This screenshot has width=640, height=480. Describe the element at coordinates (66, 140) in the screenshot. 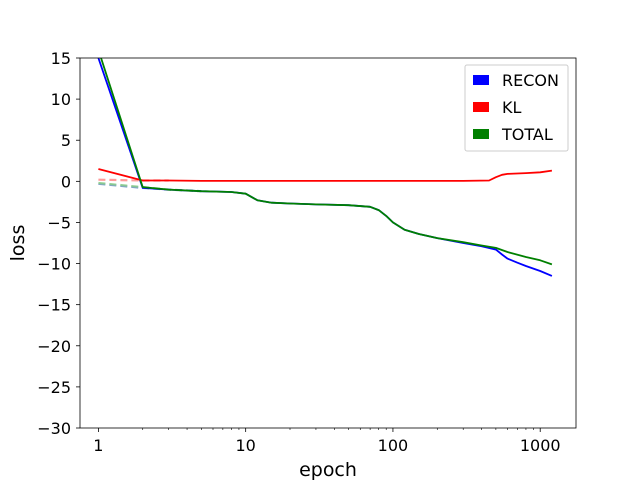

I see `y-tick-label: 5` at that location.